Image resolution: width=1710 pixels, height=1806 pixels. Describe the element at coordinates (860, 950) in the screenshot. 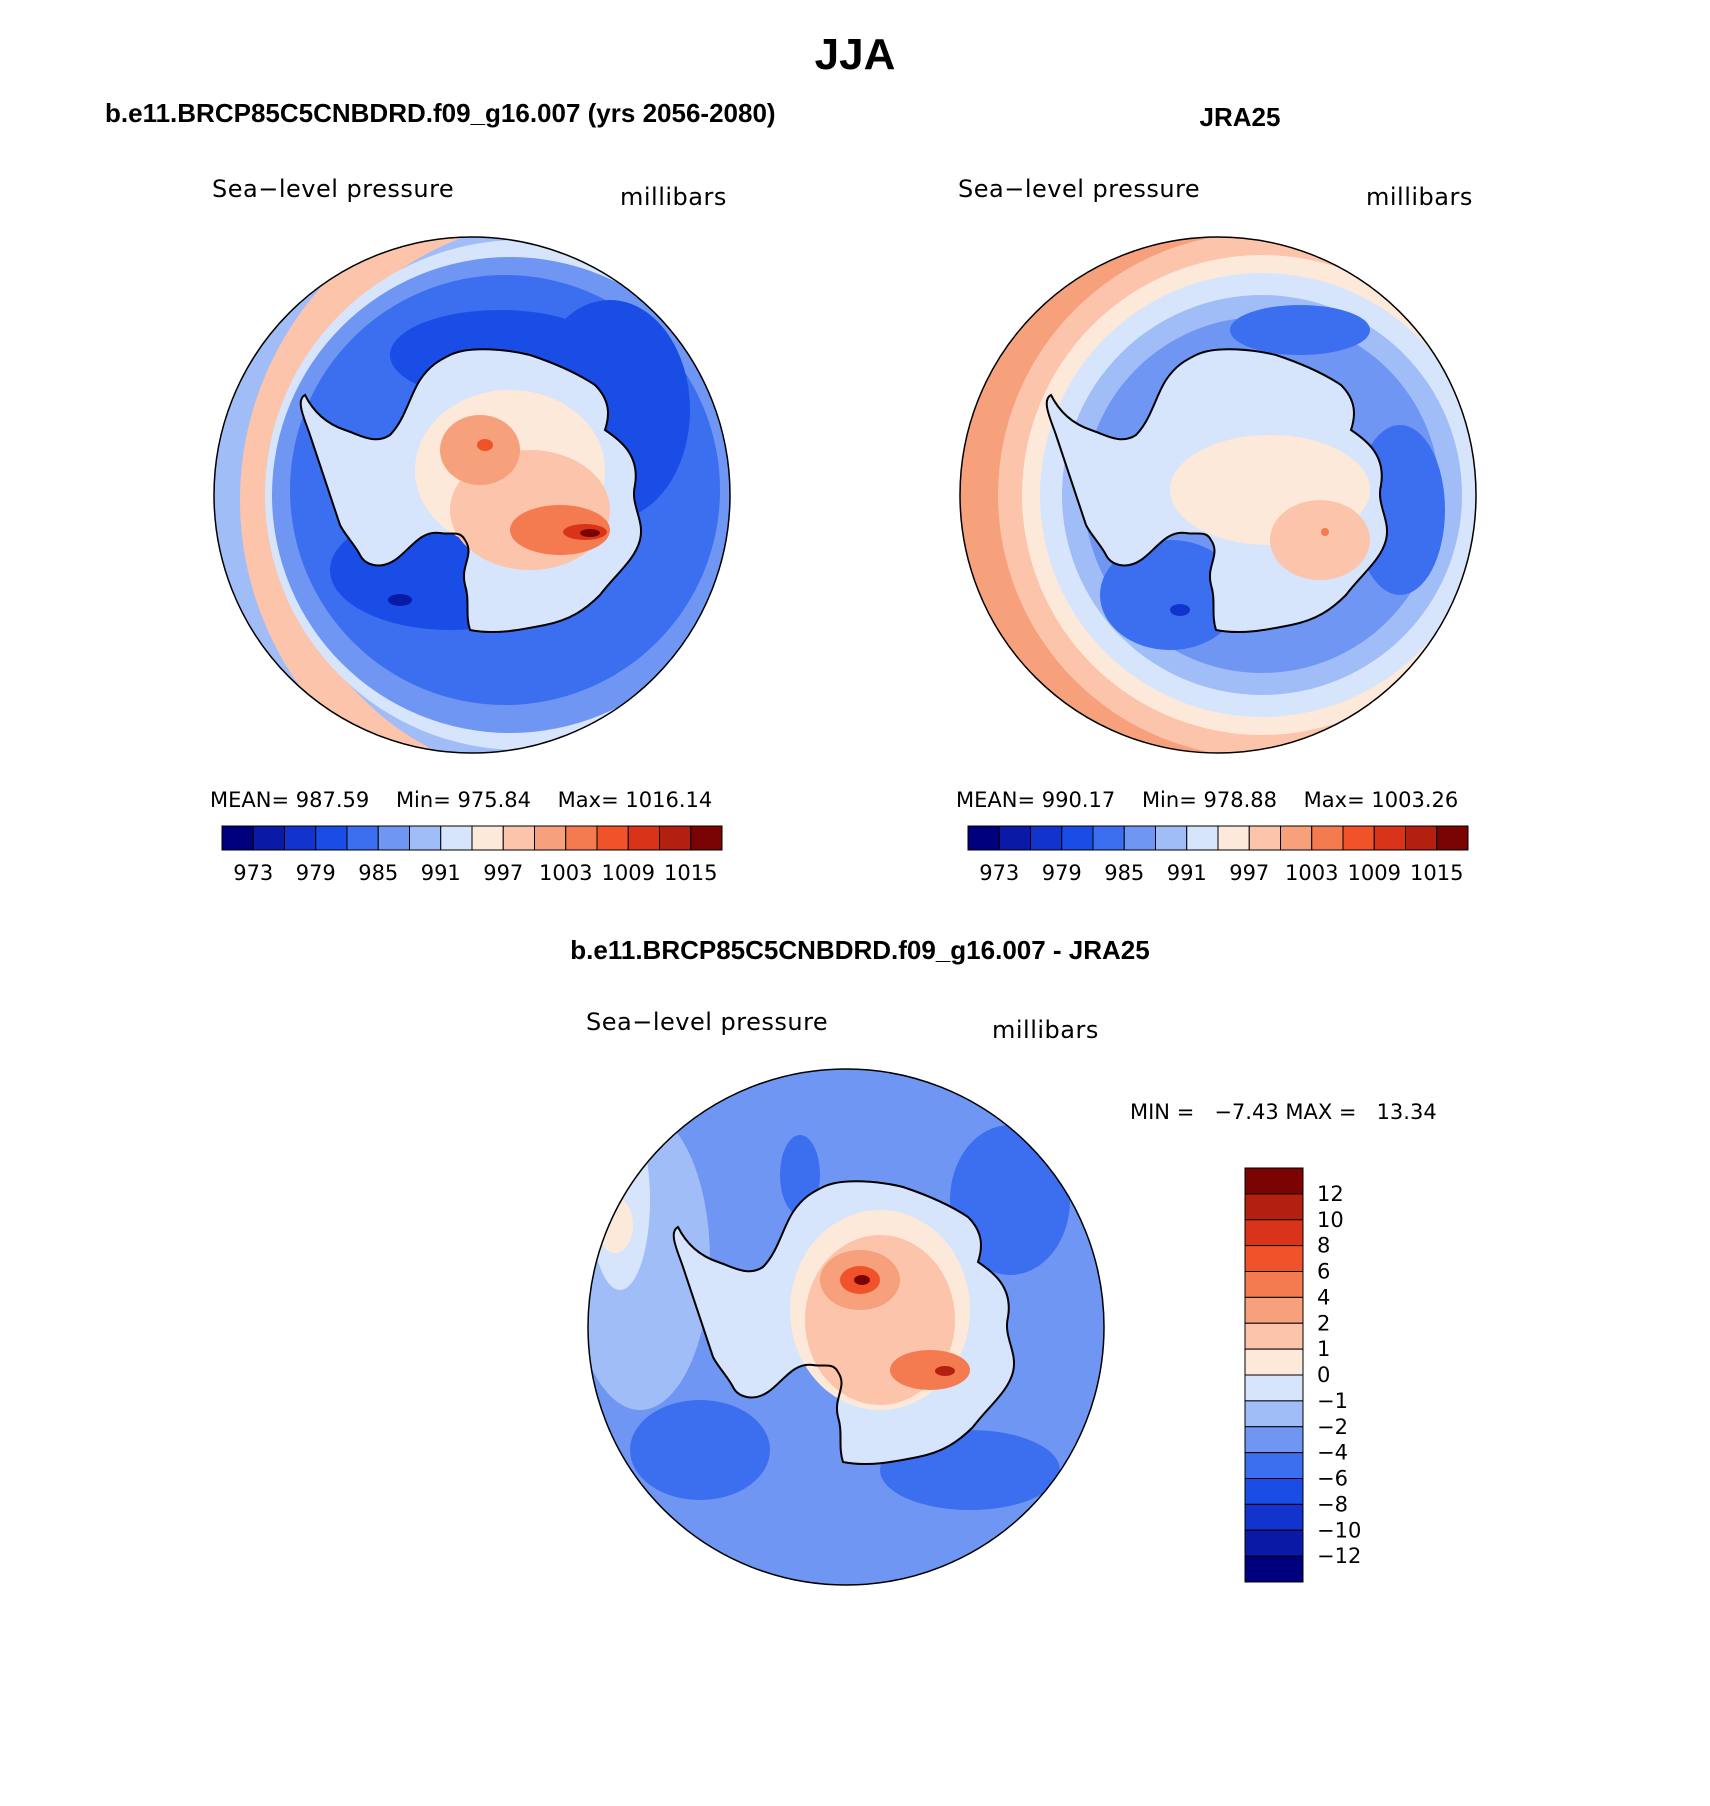

I see `diff-panel-title: b.e11.BRCP85C5CNBDRD.f09_g16.007 - JRA25` at that location.